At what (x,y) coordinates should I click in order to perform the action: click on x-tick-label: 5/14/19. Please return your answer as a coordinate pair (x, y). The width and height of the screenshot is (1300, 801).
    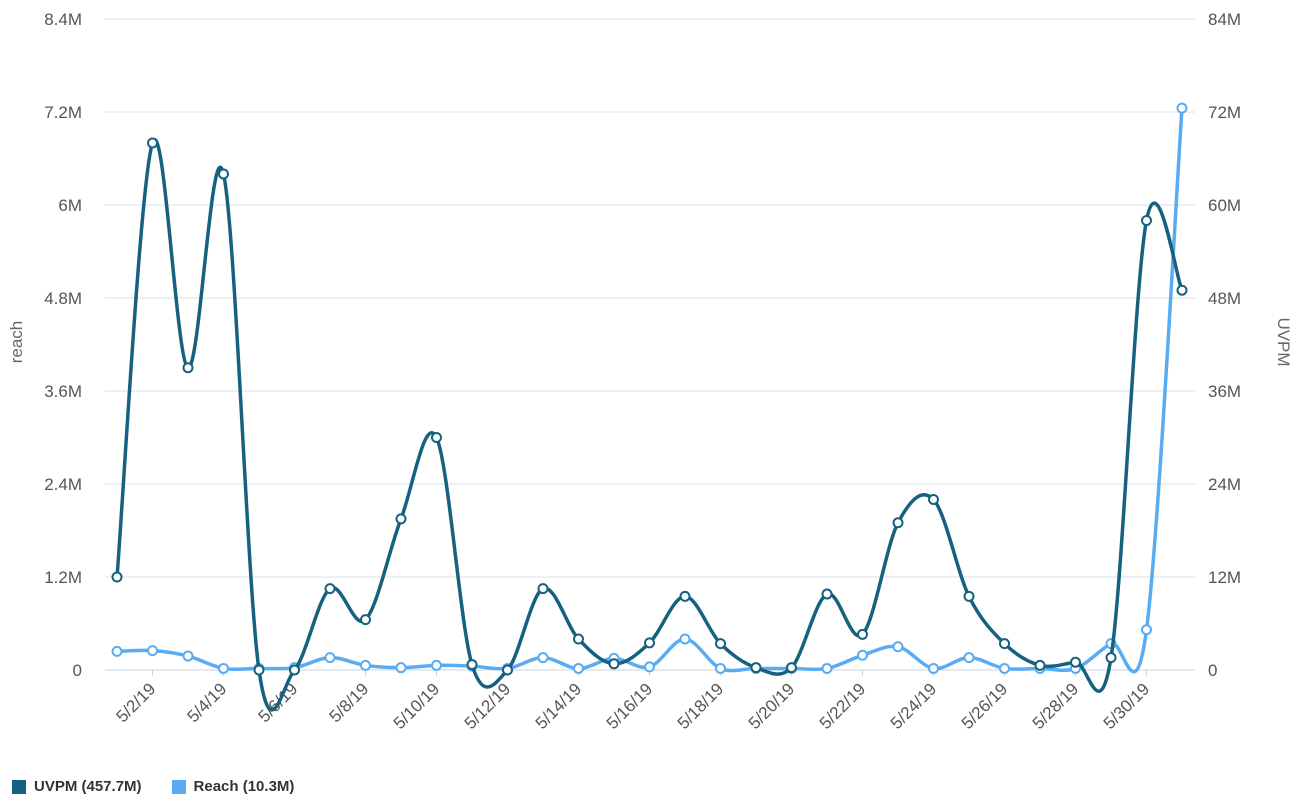
    Looking at the image, I should click on (559, 706).